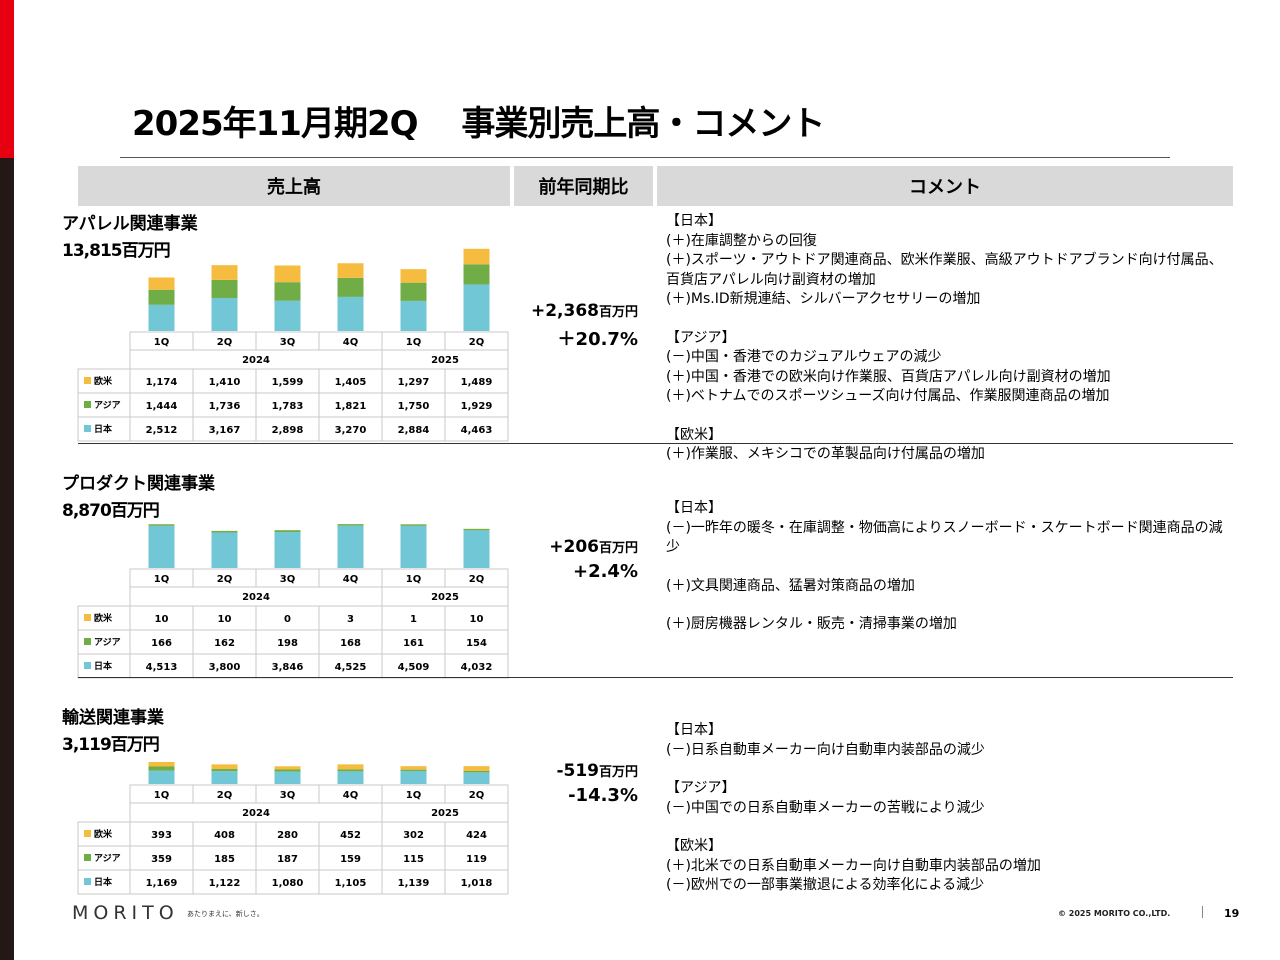 The width and height of the screenshot is (1280, 960). Describe the element at coordinates (804, 357) in the screenshot. I see `comment-item: (－)中国・香港でのカジュアルウェアの減少` at that location.